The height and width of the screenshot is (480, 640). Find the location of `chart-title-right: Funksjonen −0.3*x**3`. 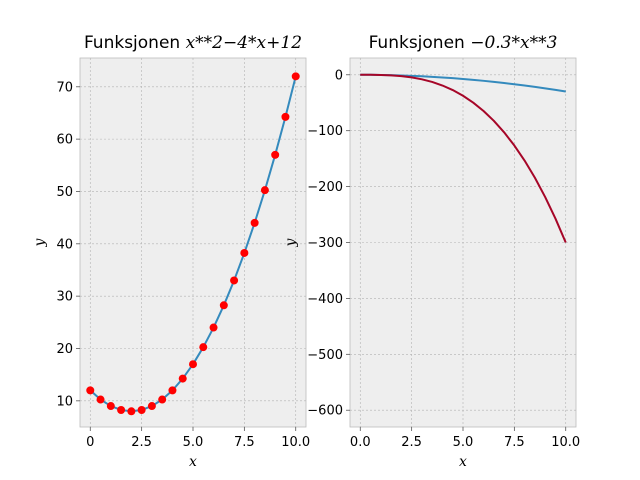

chart-title-right: Funksjonen −0.3*x**3 is located at coordinates (463, 43).